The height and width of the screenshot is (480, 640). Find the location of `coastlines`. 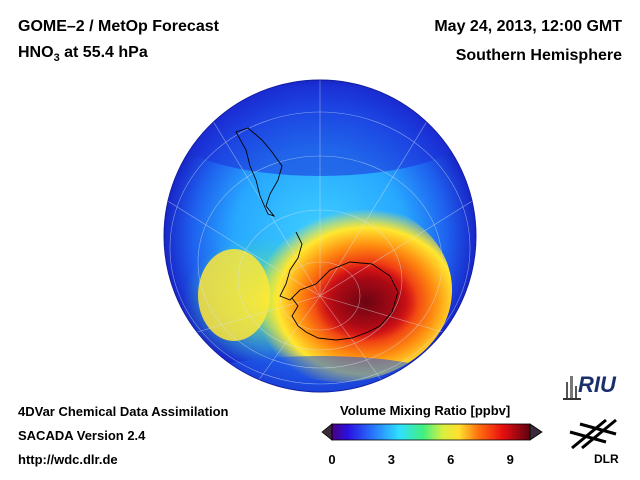

coastlines is located at coordinates (317, 234).